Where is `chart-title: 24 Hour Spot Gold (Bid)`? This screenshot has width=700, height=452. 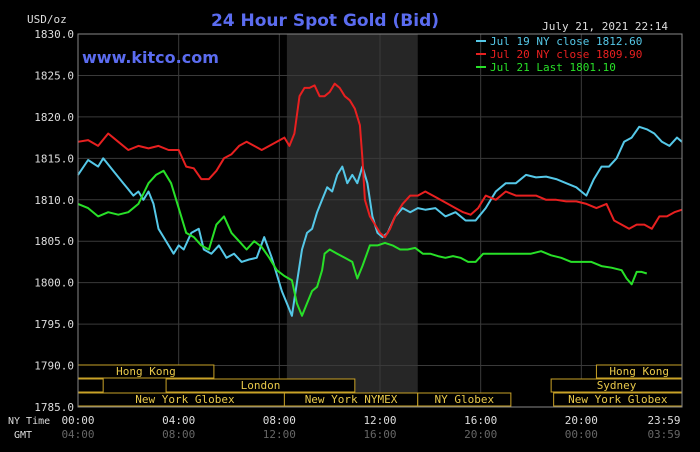
chart-title: 24 Hour Spot Gold (Bid) is located at coordinates (325, 21).